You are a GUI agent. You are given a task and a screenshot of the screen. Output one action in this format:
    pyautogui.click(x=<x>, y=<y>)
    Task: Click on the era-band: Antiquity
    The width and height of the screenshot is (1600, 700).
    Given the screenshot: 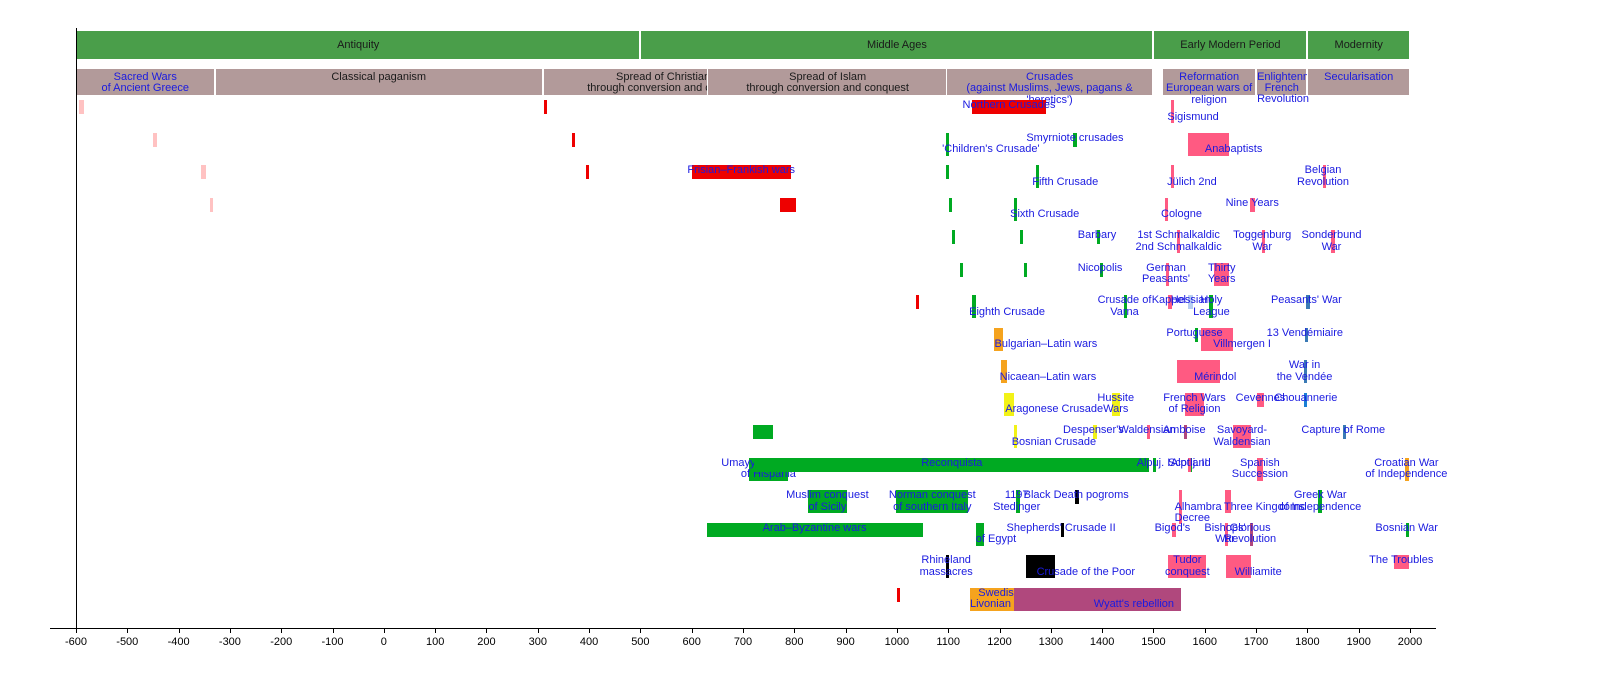 What is the action you would take?
    pyautogui.click(x=358, y=45)
    